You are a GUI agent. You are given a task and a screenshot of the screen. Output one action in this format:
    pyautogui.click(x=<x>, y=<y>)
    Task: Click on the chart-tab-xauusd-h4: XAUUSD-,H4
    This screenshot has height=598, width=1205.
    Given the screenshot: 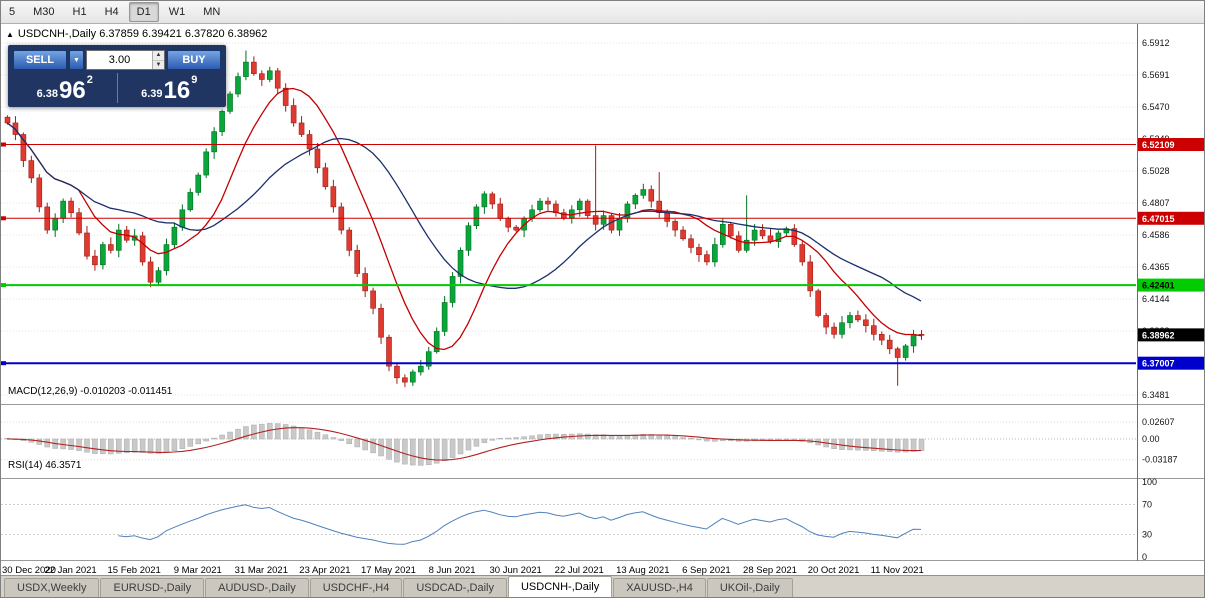 What is the action you would take?
    pyautogui.click(x=659, y=587)
    